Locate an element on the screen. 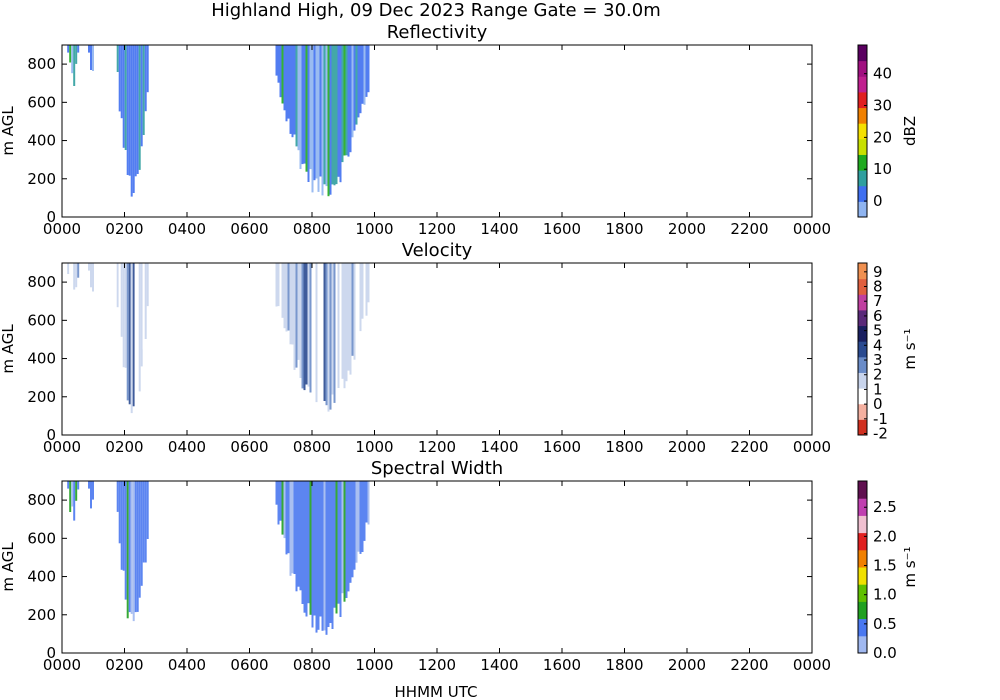 The height and width of the screenshot is (700, 1000). colorbar-tick-label: 3 is located at coordinates (878, 360).